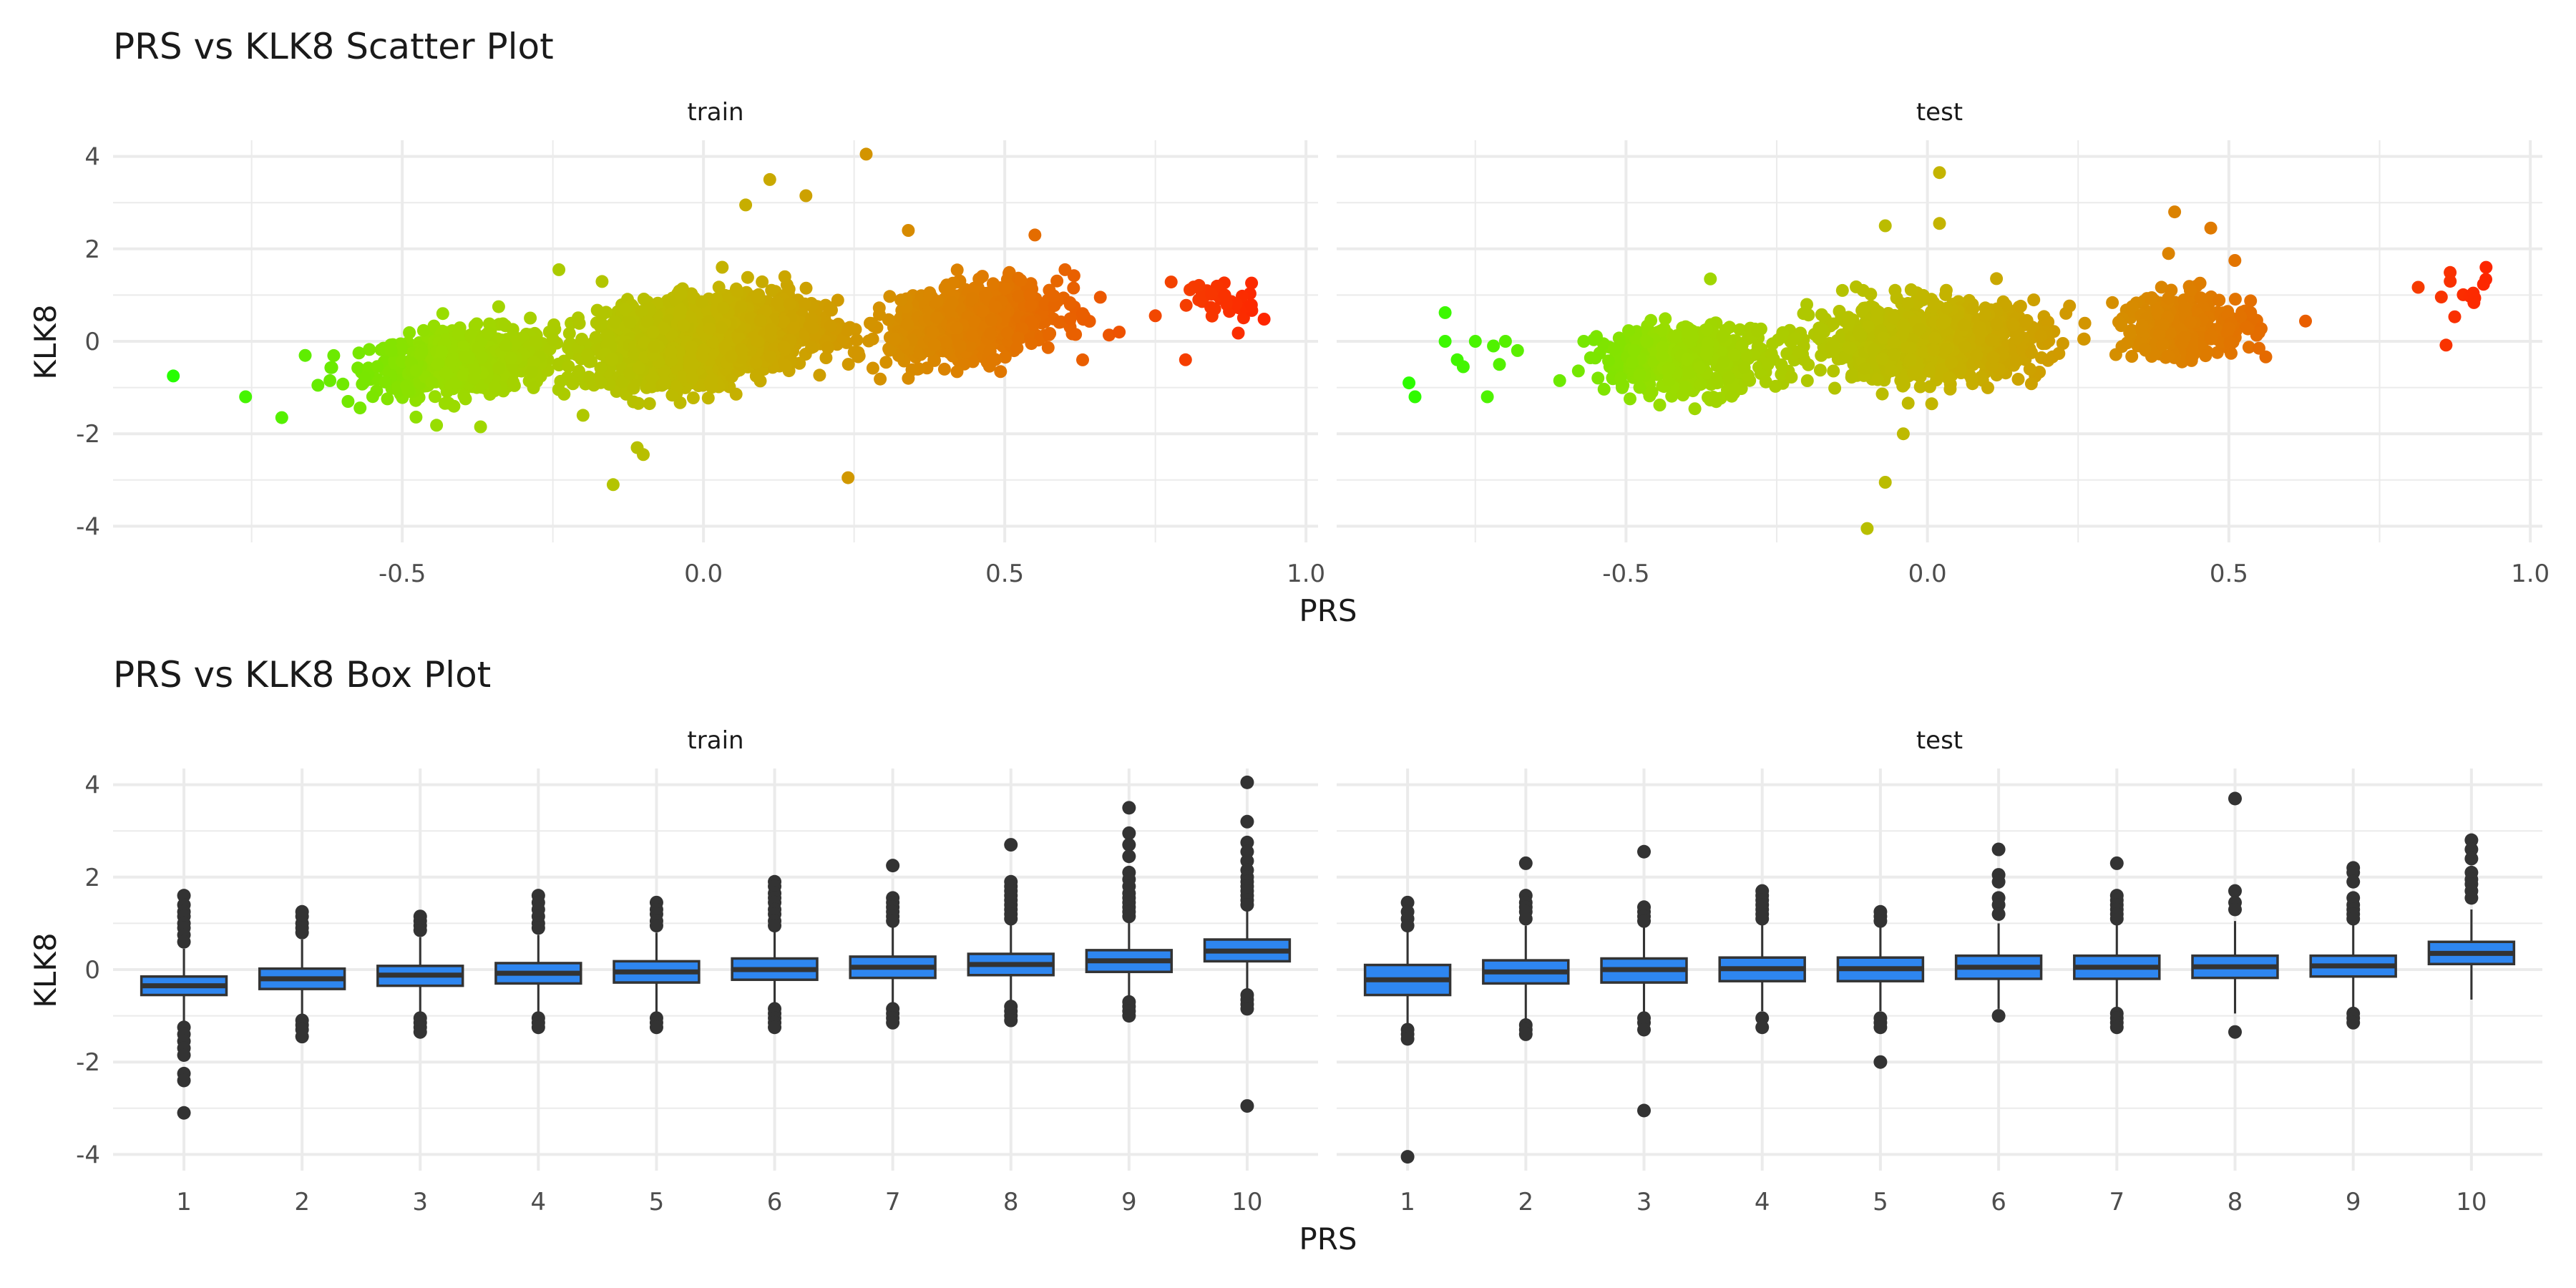 Image resolution: width=2576 pixels, height=1288 pixels. What do you see at coordinates (703, 574) in the screenshot?
I see `x-tick-label: 0.0` at bounding box center [703, 574].